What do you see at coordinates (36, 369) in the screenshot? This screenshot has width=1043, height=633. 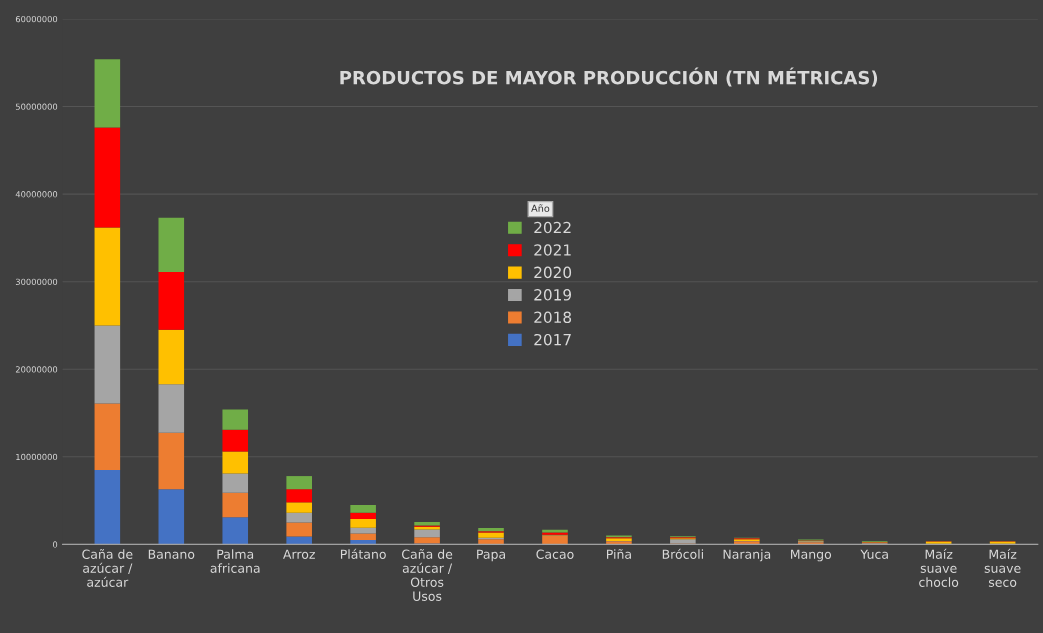 I see `y-tick-label: 20000000` at bounding box center [36, 369].